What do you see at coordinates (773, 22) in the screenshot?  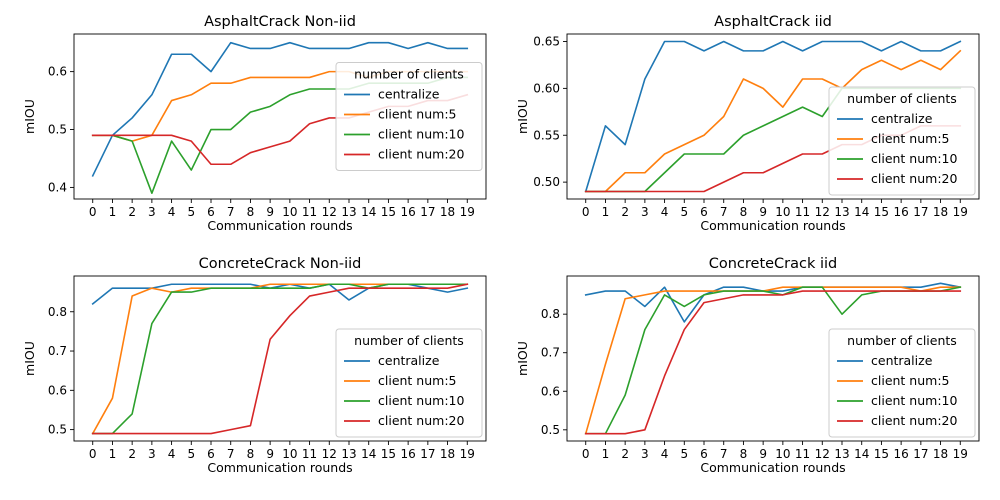 I see `chart-title: AsphaltCrack iid` at bounding box center [773, 22].